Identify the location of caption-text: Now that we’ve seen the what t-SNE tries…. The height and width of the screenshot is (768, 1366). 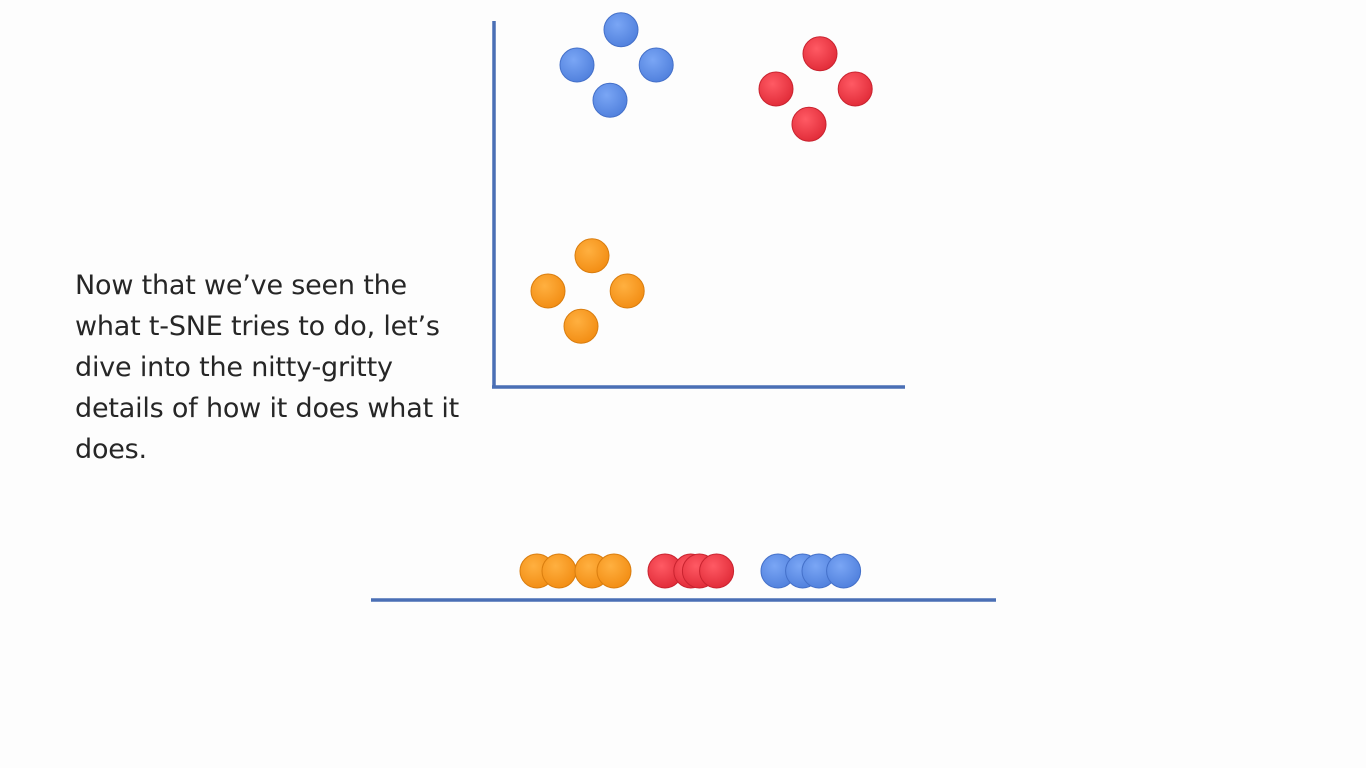
(267, 367).